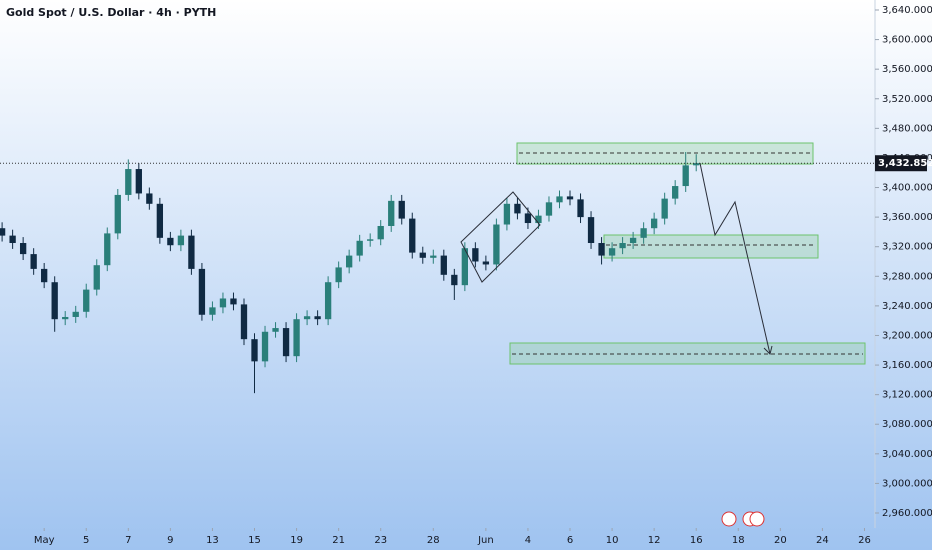 The image size is (932, 554). What do you see at coordinates (111, 12) in the screenshot?
I see `chart-title: Gold Spot / U.S. Dollar · 4h · PYTH` at bounding box center [111, 12].